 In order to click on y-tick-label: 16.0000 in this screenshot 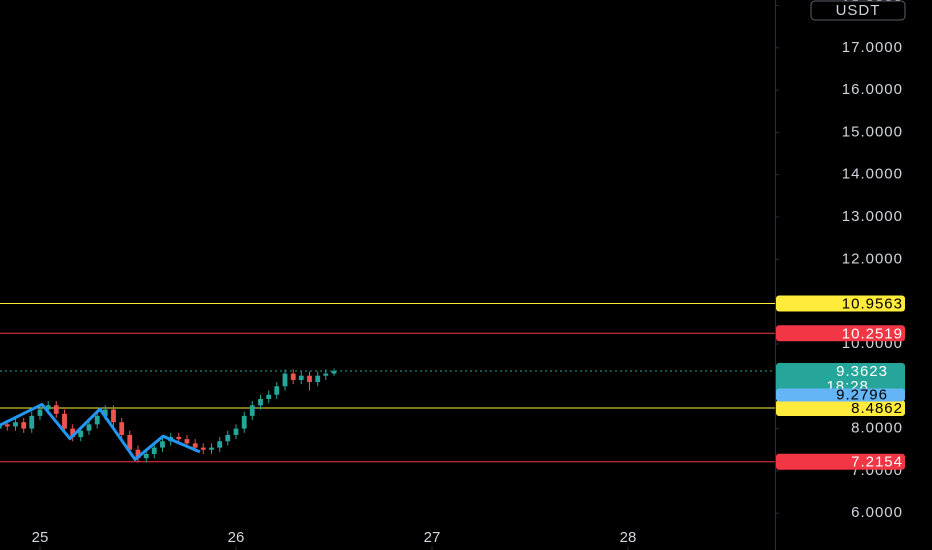, I will do `click(872, 89)`.